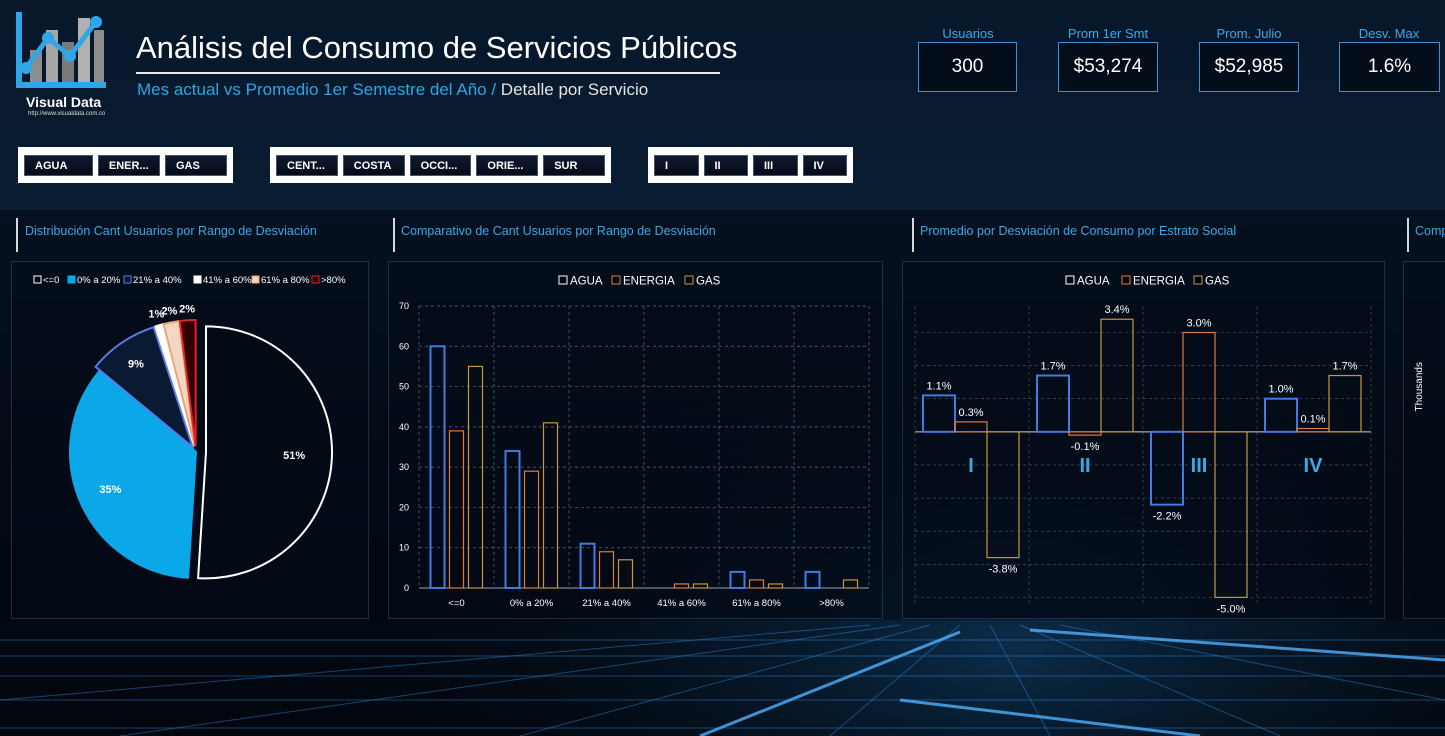 This screenshot has height=736, width=1445. Describe the element at coordinates (156, 315) in the screenshot. I see `pie-label-41-a-60: 1%` at that location.